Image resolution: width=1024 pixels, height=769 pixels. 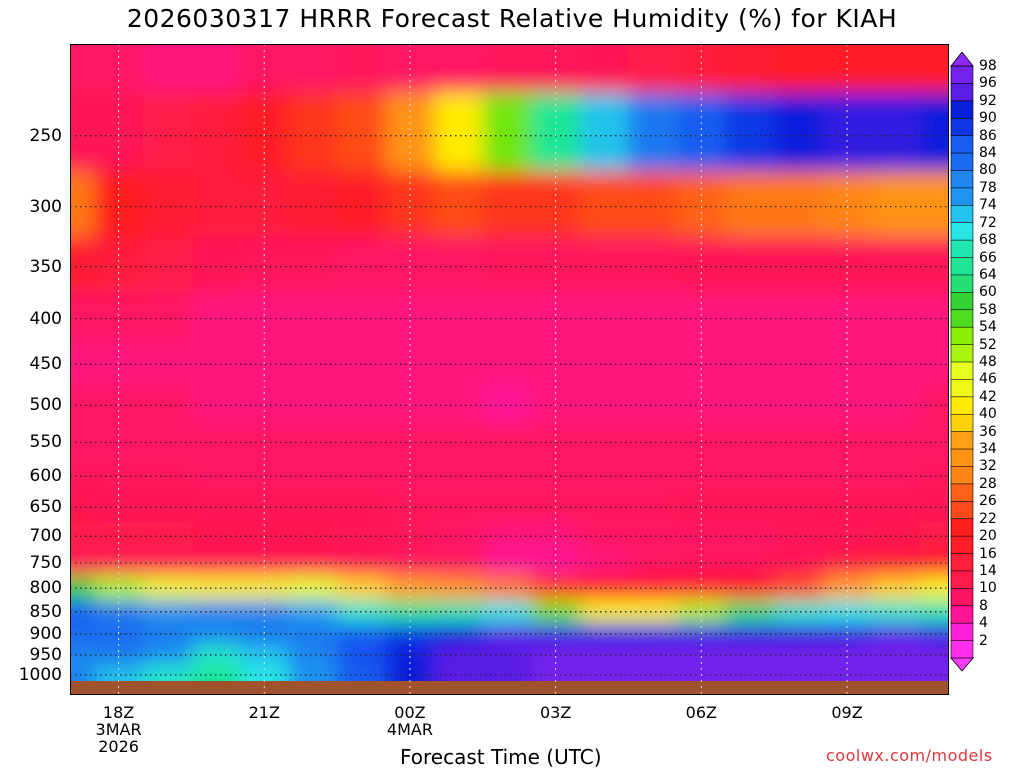 What do you see at coordinates (701, 712) in the screenshot?
I see `x-tick-label: 06Z` at bounding box center [701, 712].